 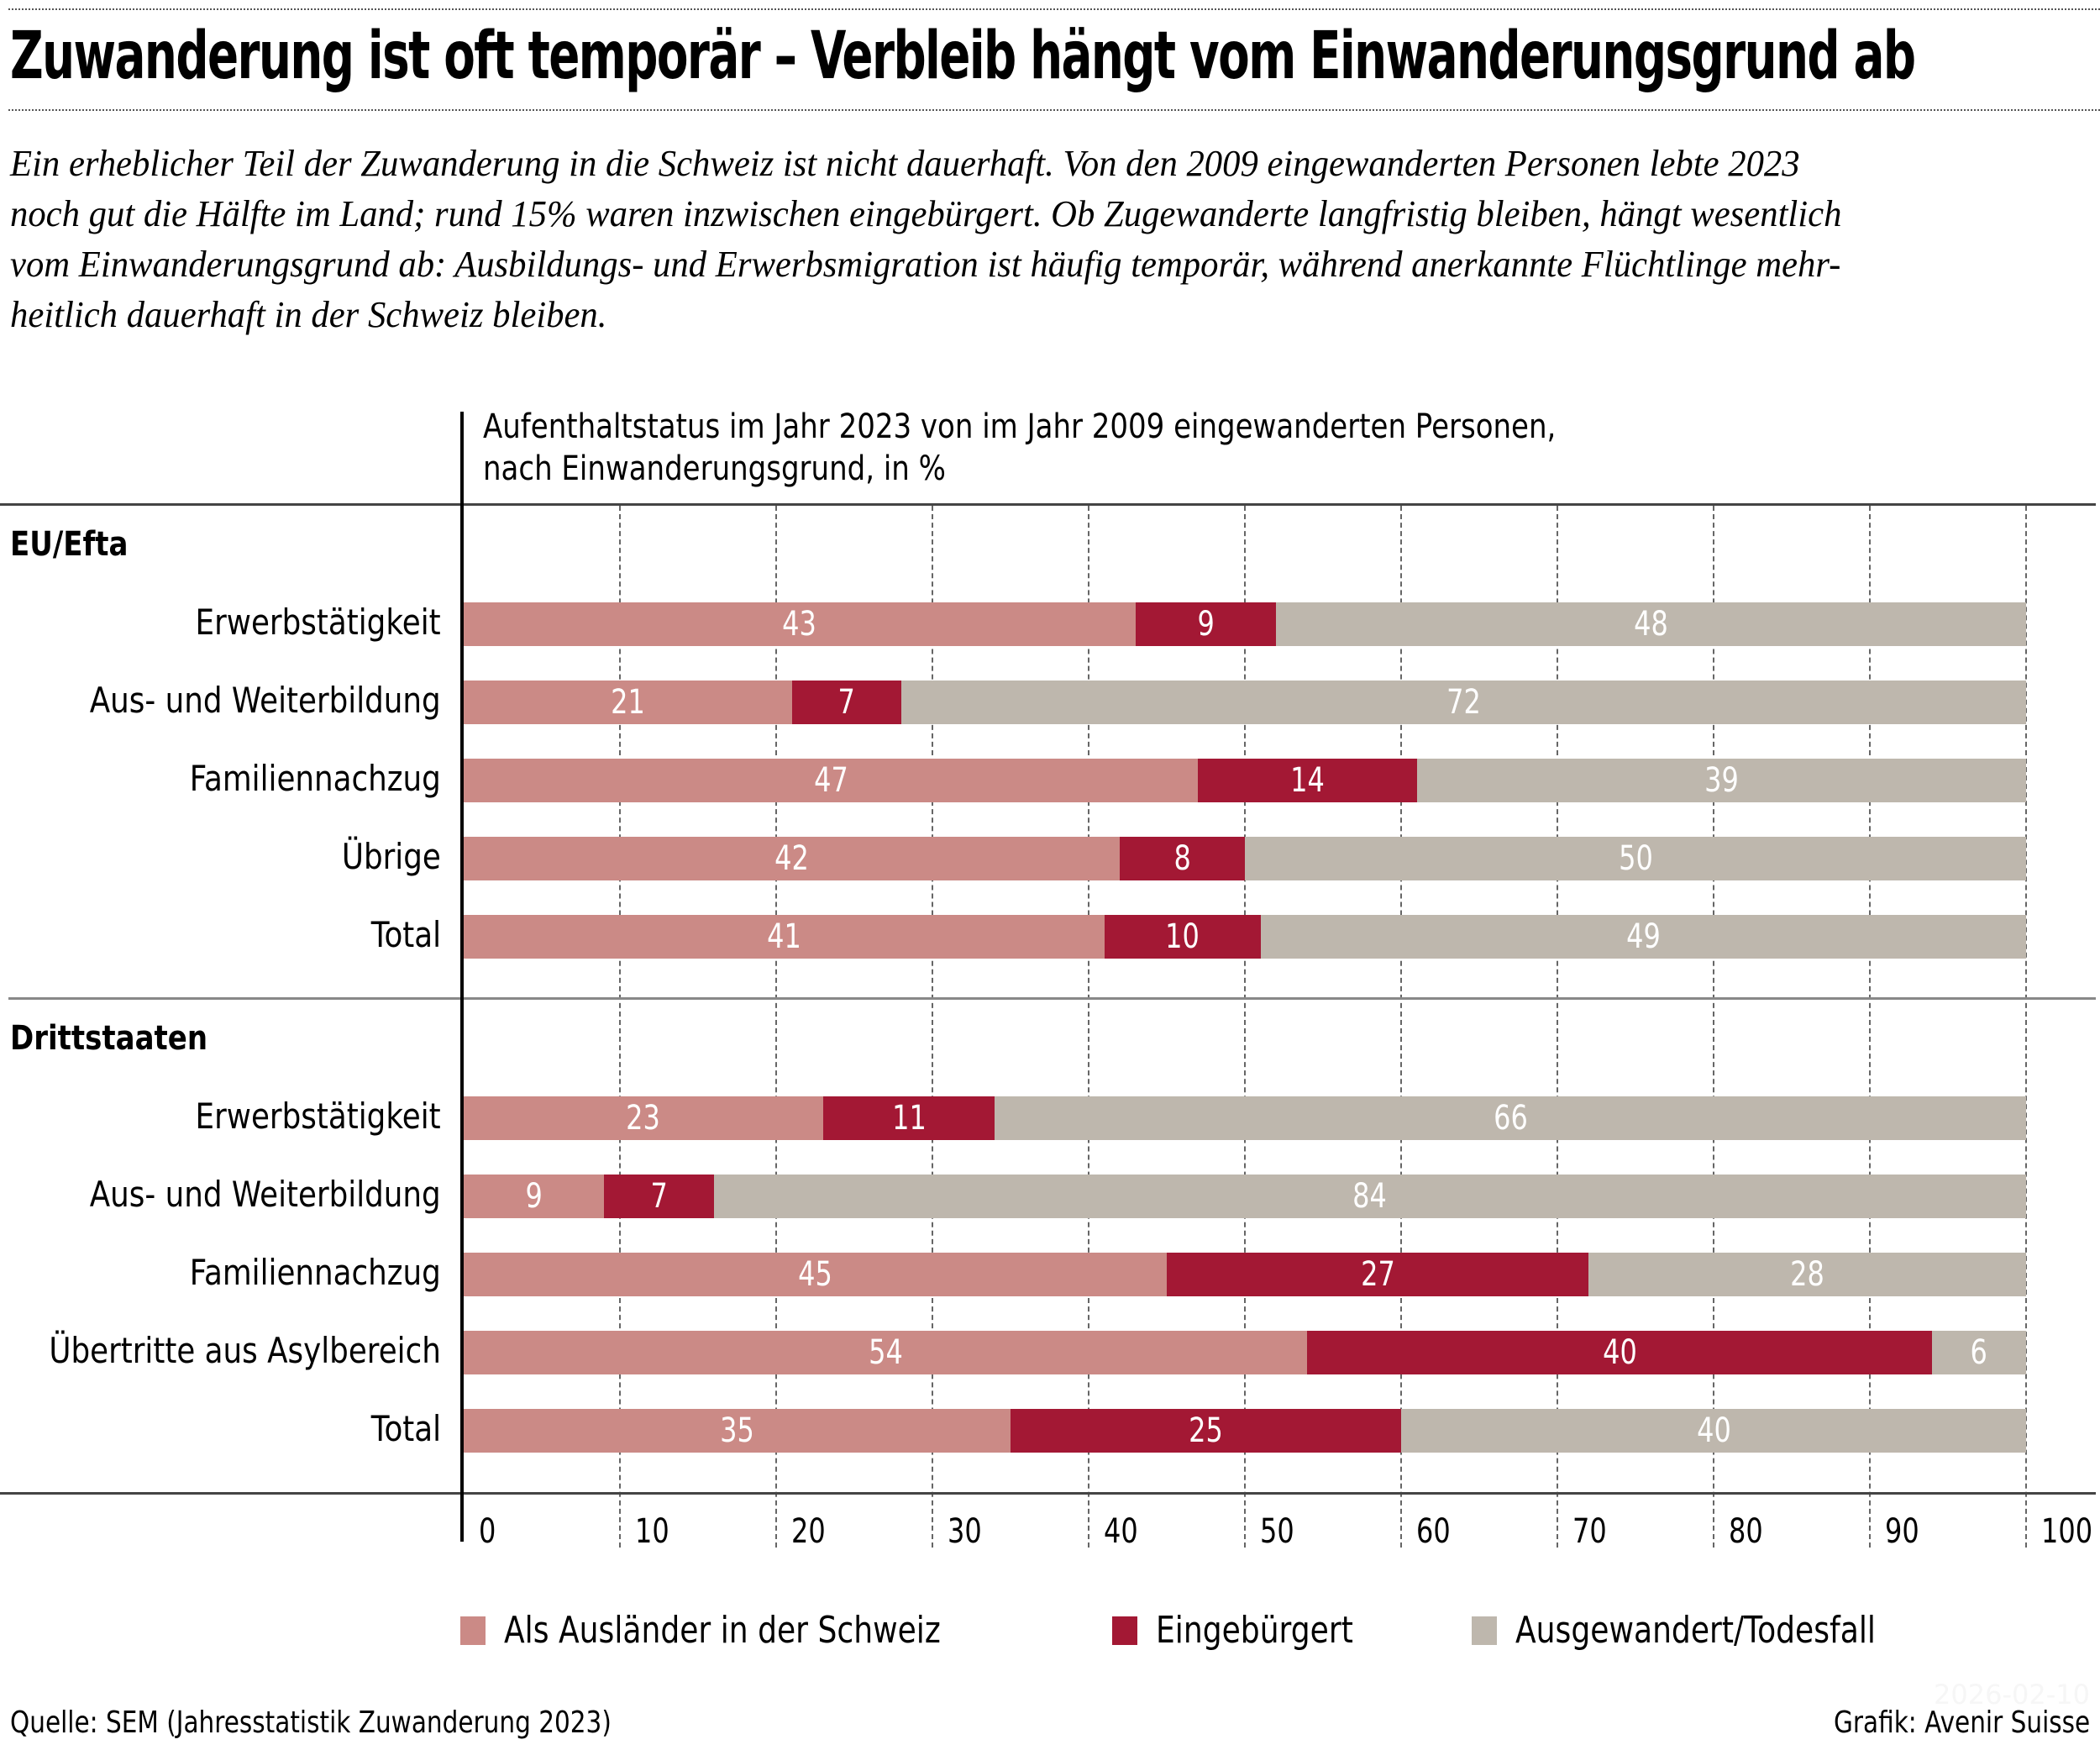 I want to click on data-label: 27, so click(x=1377, y=1274).